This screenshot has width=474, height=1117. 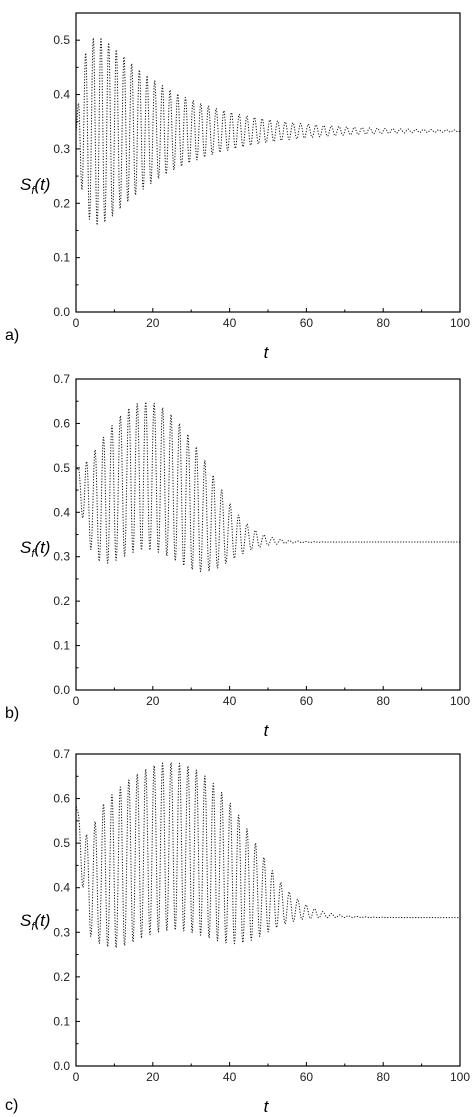 What do you see at coordinates (12, 335) in the screenshot?
I see `panel-label: a)` at bounding box center [12, 335].